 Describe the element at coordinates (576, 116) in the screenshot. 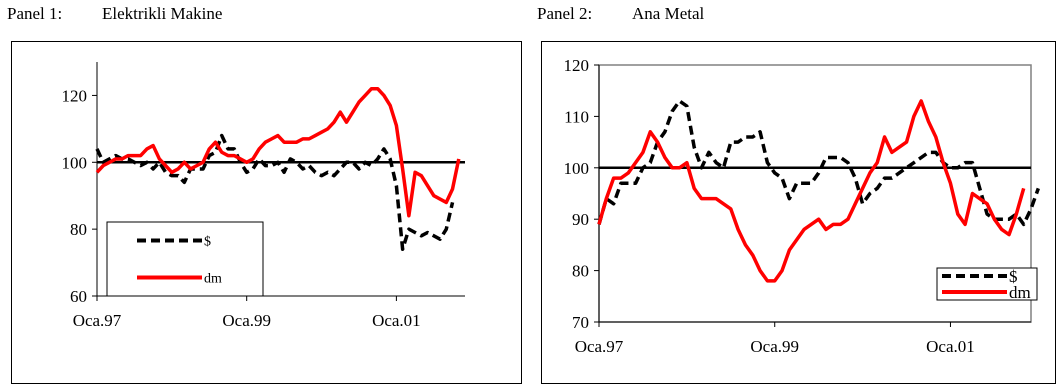

I see `y-tick-label: 110` at that location.